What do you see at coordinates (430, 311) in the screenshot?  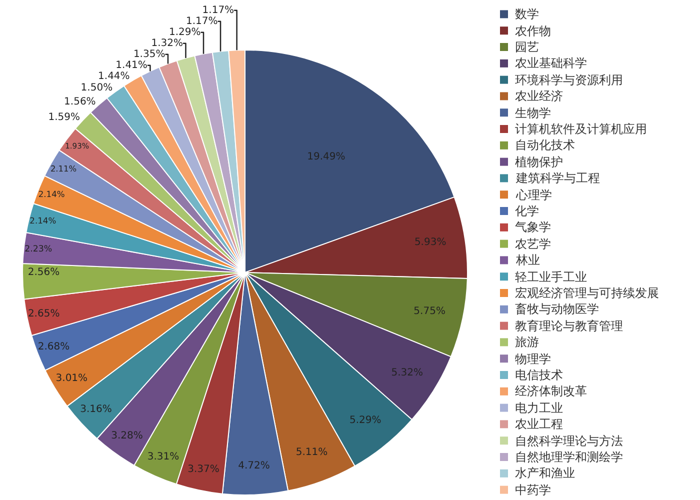 I see `data-label: 5.75%` at bounding box center [430, 311].